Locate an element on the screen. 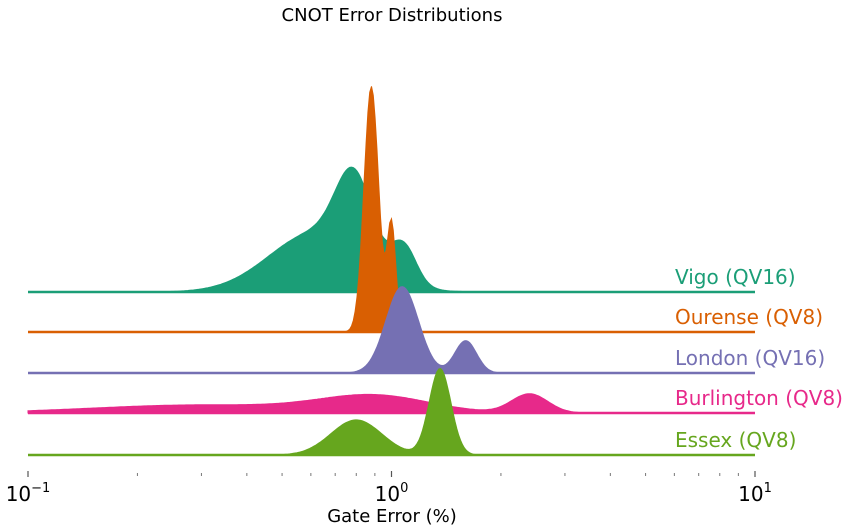 Image resolution: width=850 pixels, height=532 pixels. series-label-5: Essex (QV8) is located at coordinates (735, 440).